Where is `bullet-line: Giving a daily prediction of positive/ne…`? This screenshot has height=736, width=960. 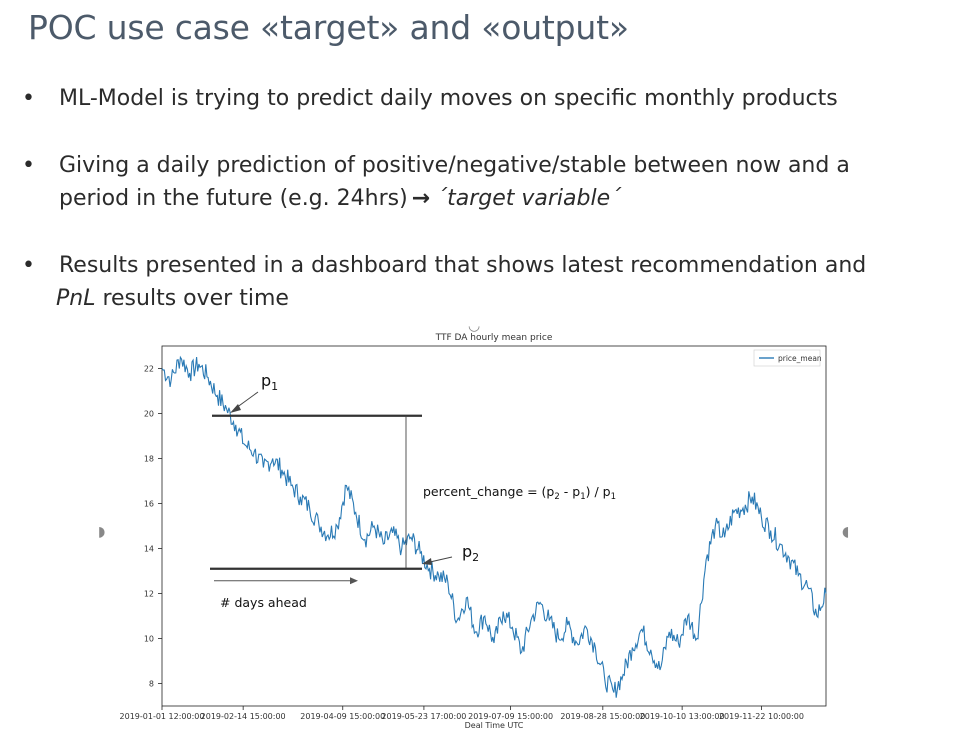
bullet-line: Giving a daily prediction of positive/ne… is located at coordinates (454, 165).